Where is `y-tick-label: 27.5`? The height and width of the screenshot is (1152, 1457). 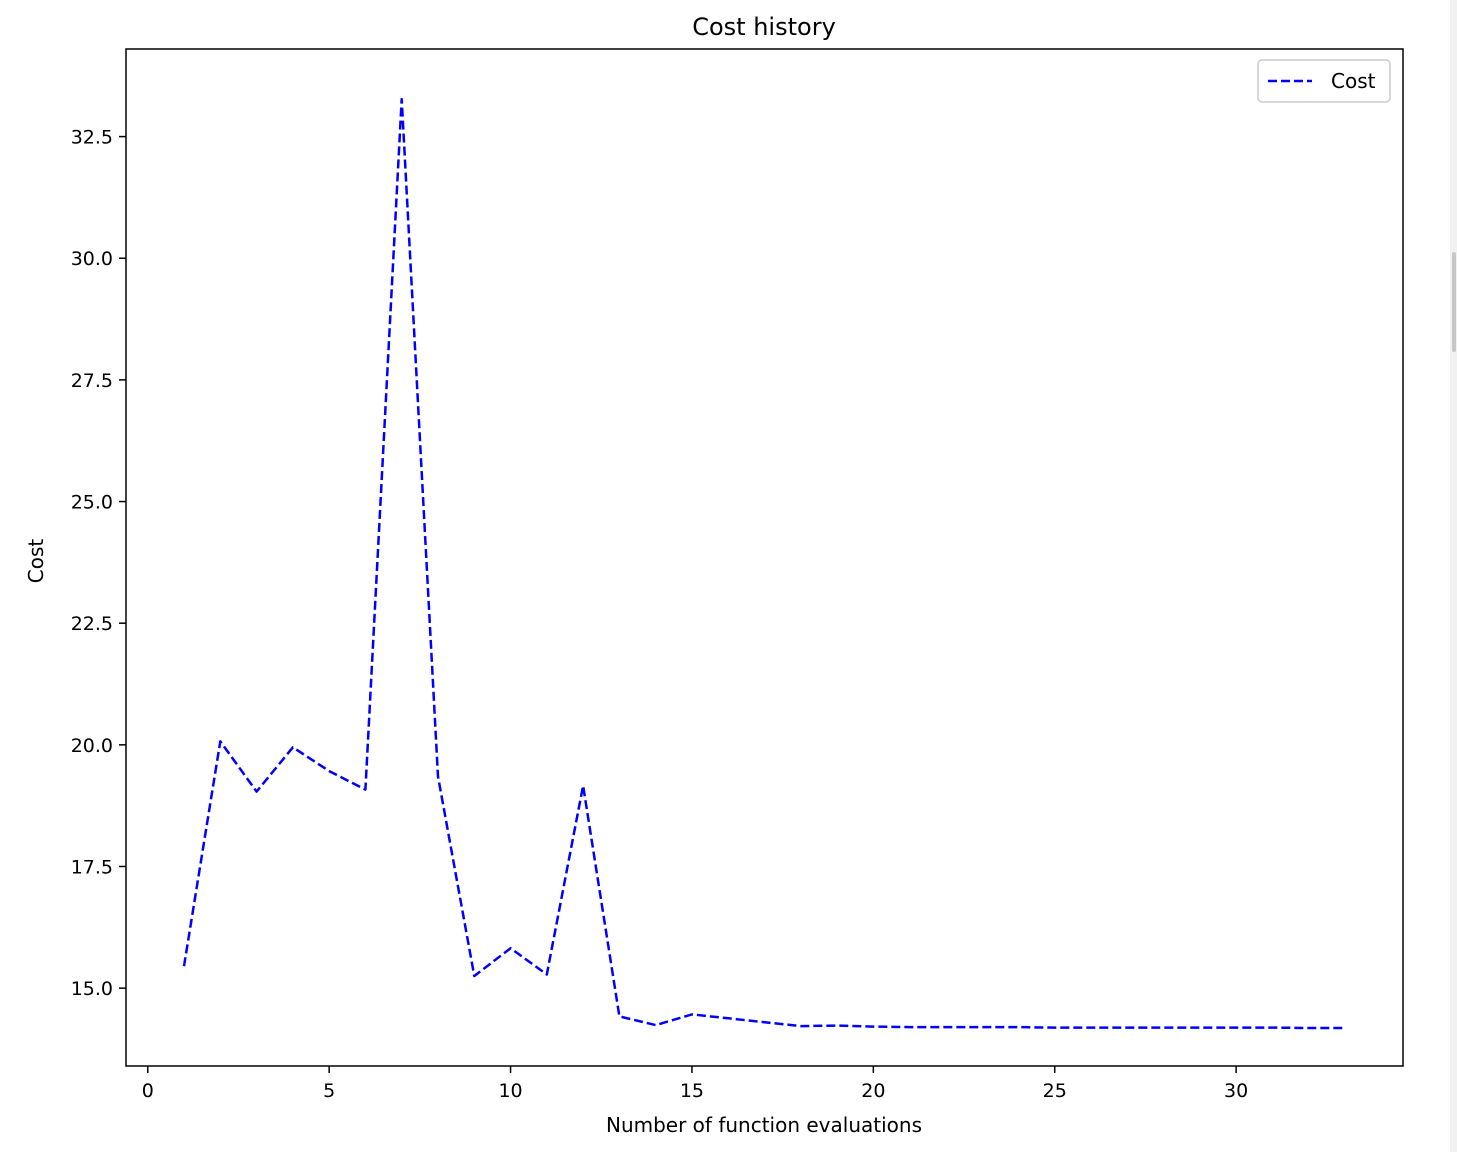
y-tick-label: 27.5 is located at coordinates (92, 381).